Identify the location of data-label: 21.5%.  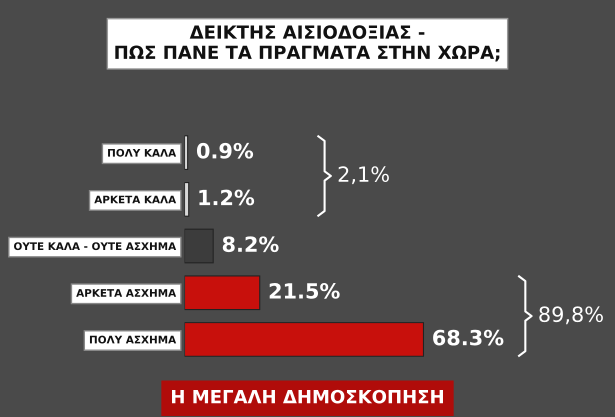
(305, 291).